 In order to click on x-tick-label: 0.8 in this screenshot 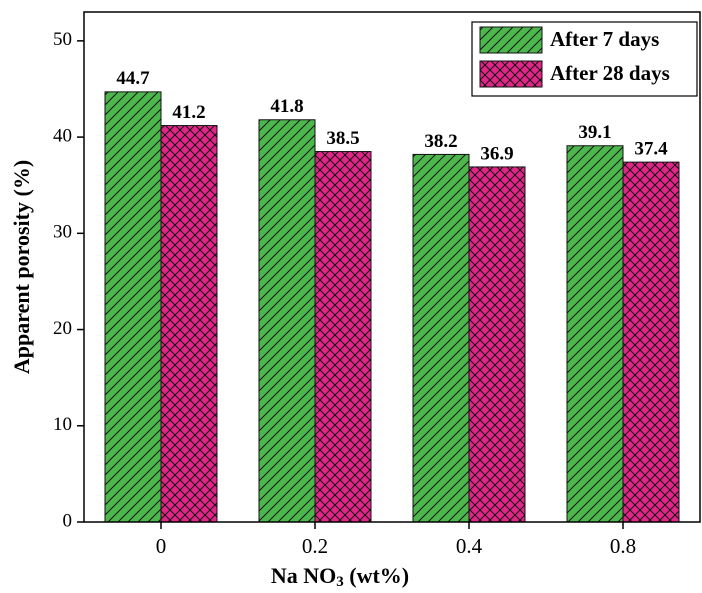, I will do `click(623, 546)`.